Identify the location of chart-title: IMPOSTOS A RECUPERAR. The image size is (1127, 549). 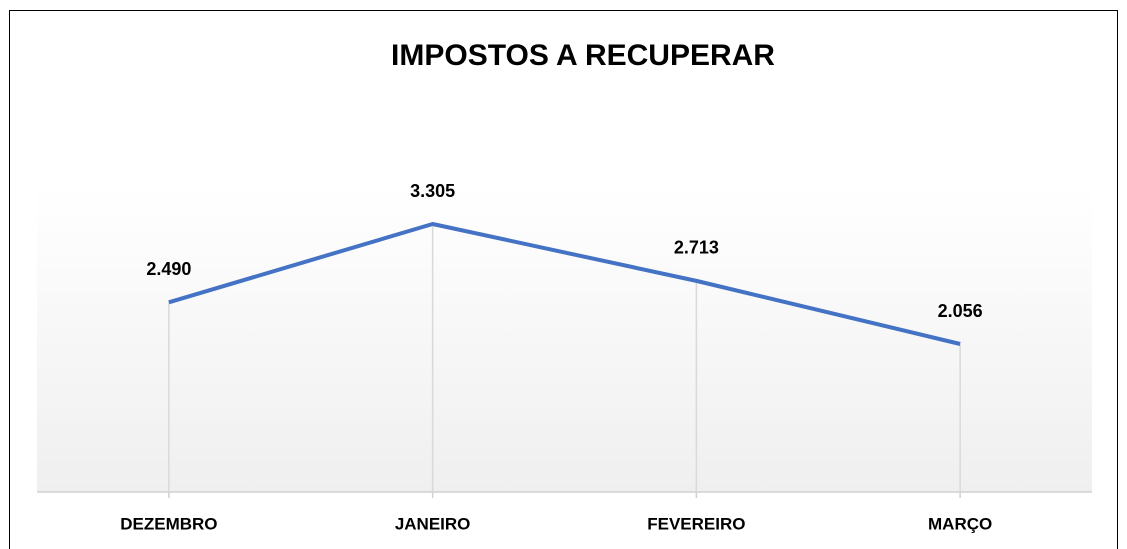
(583, 55).